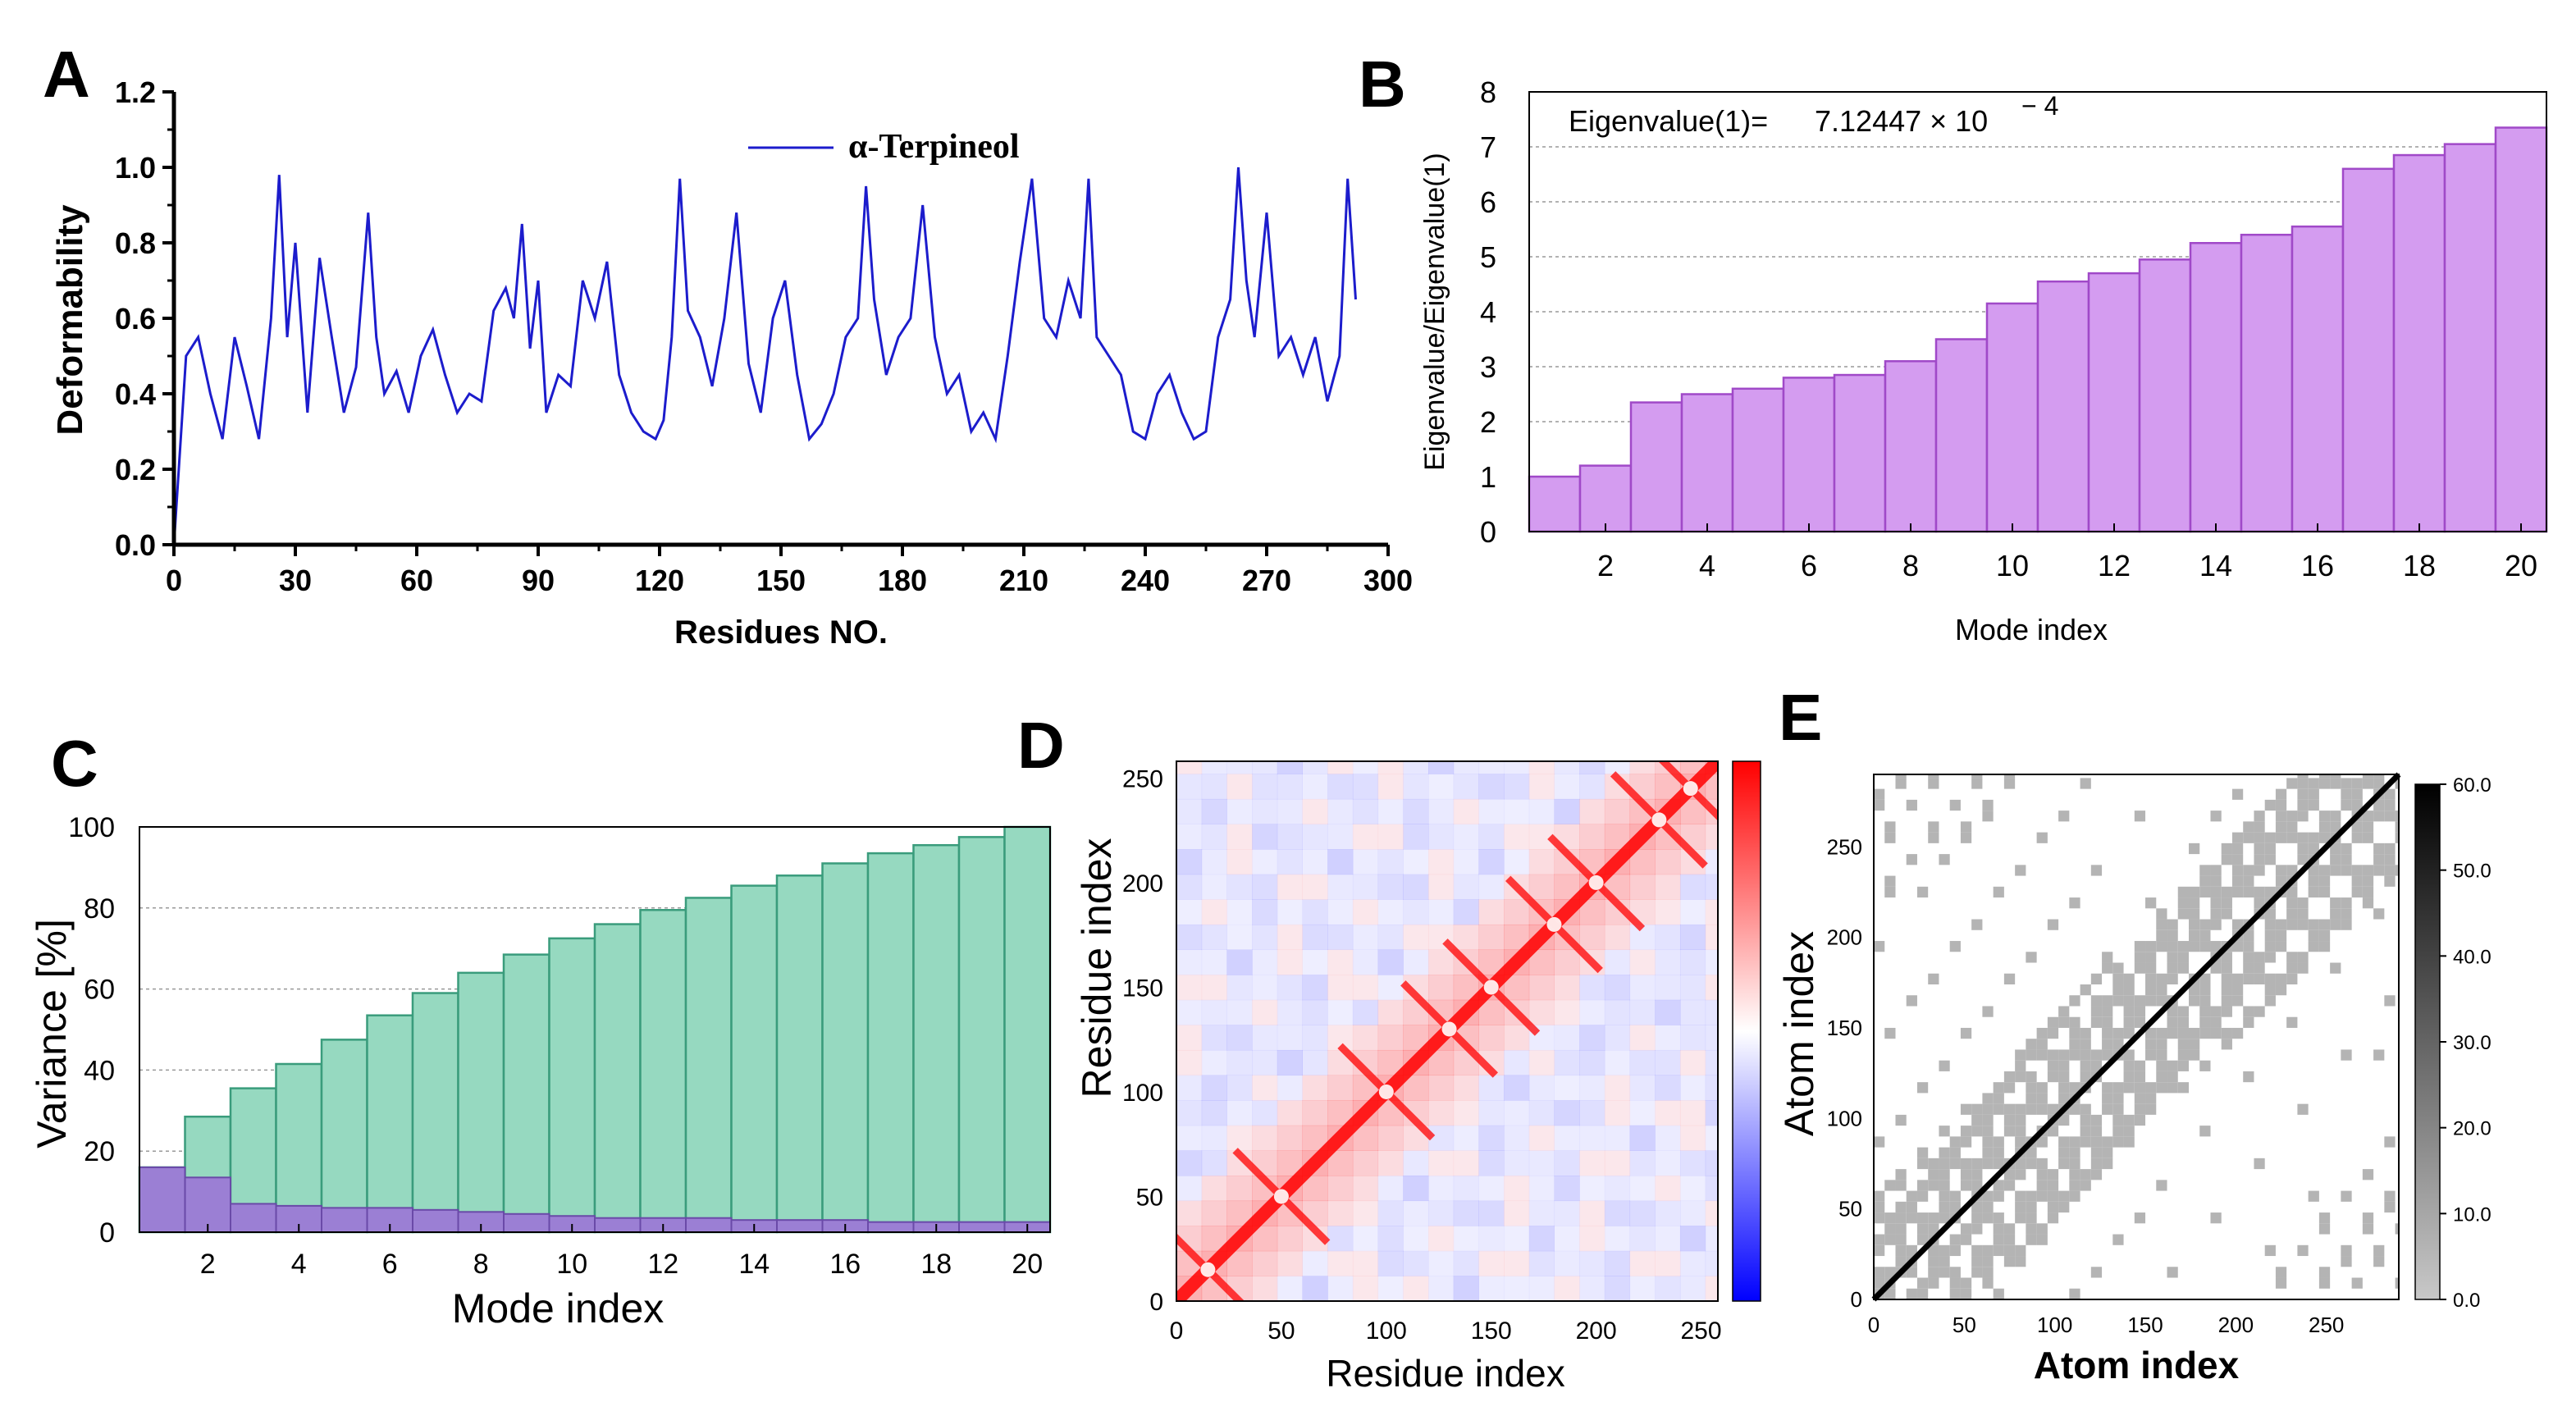  Describe the element at coordinates (1873, 1325) in the screenshot. I see `e-x-tick-label: 0` at that location.